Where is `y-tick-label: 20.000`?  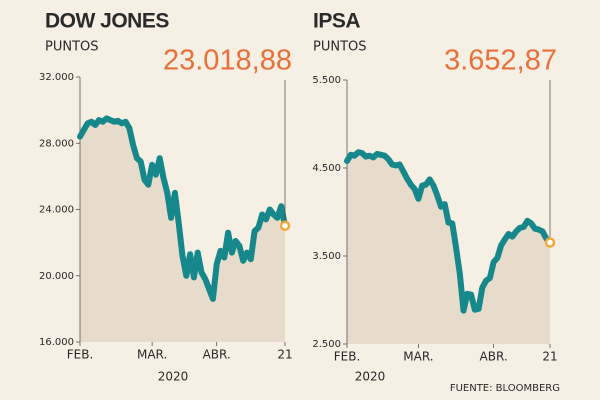 y-tick-label: 20.000 is located at coordinates (56, 276).